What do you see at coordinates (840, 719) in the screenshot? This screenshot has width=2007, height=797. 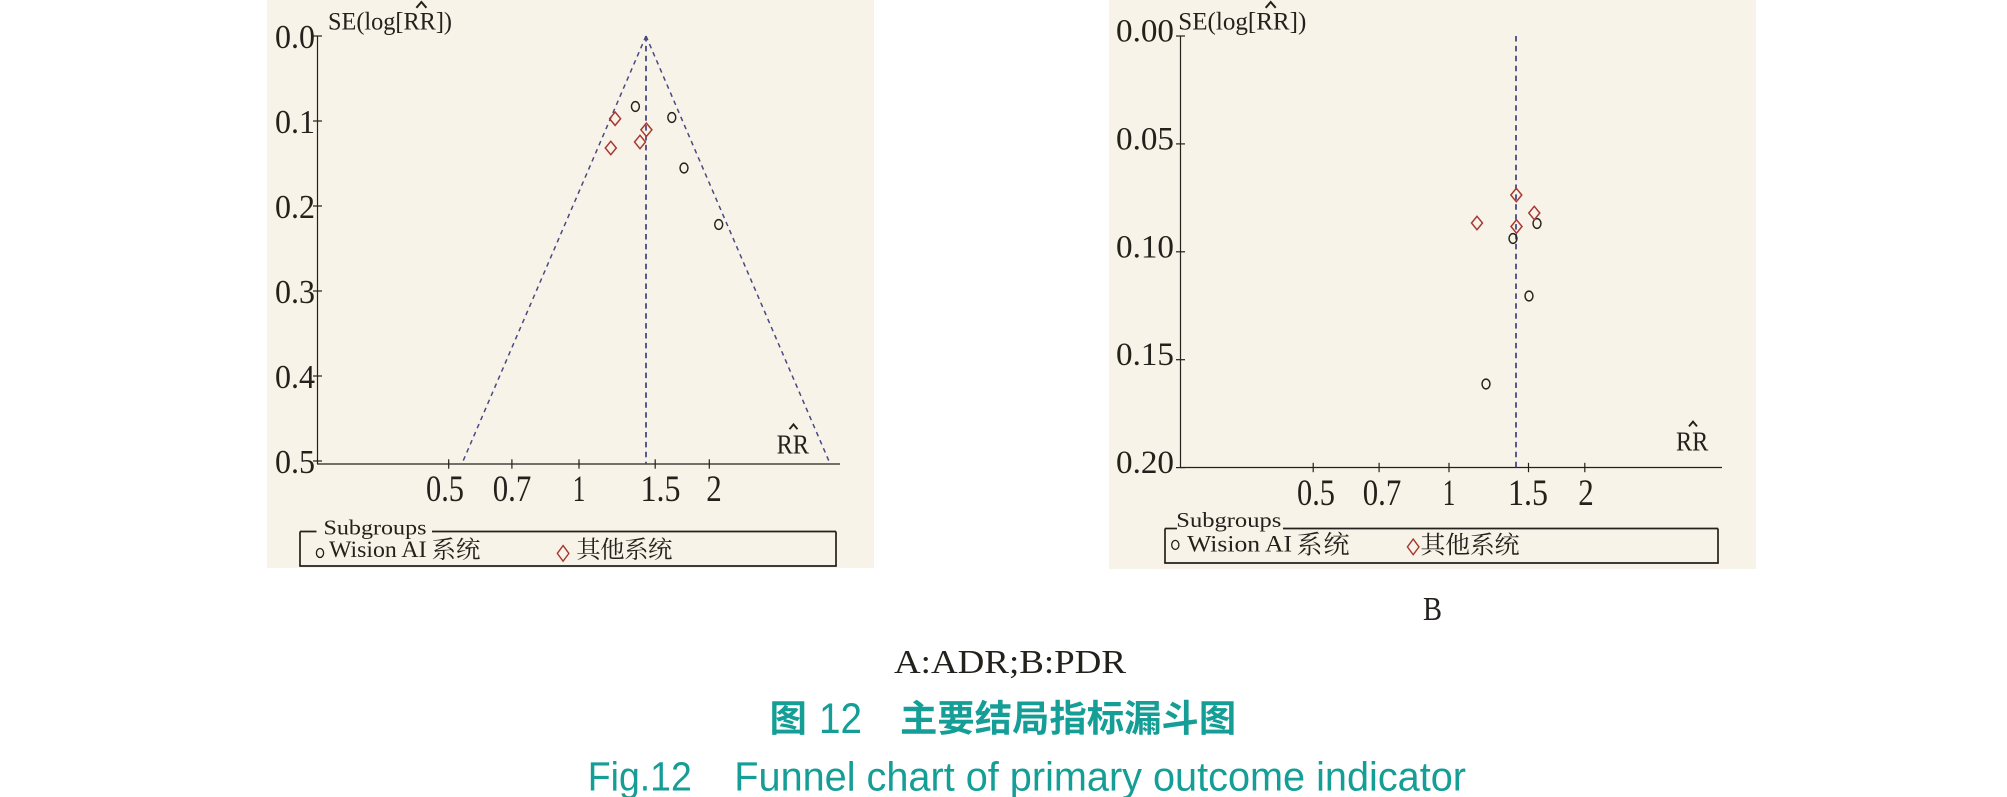 I see `svg-text: 12` at bounding box center [840, 719].